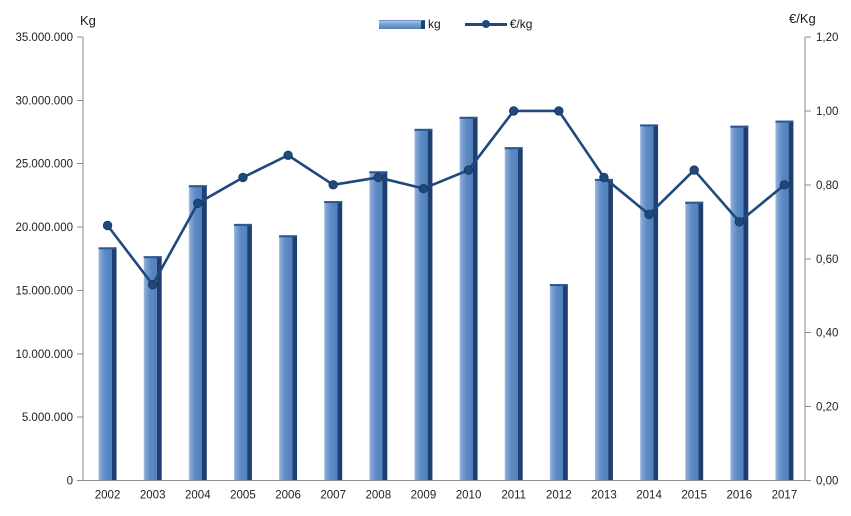 Image resolution: width=851 pixels, height=516 pixels. I want to click on right-axis-tick-label: 0,80, so click(827, 186).